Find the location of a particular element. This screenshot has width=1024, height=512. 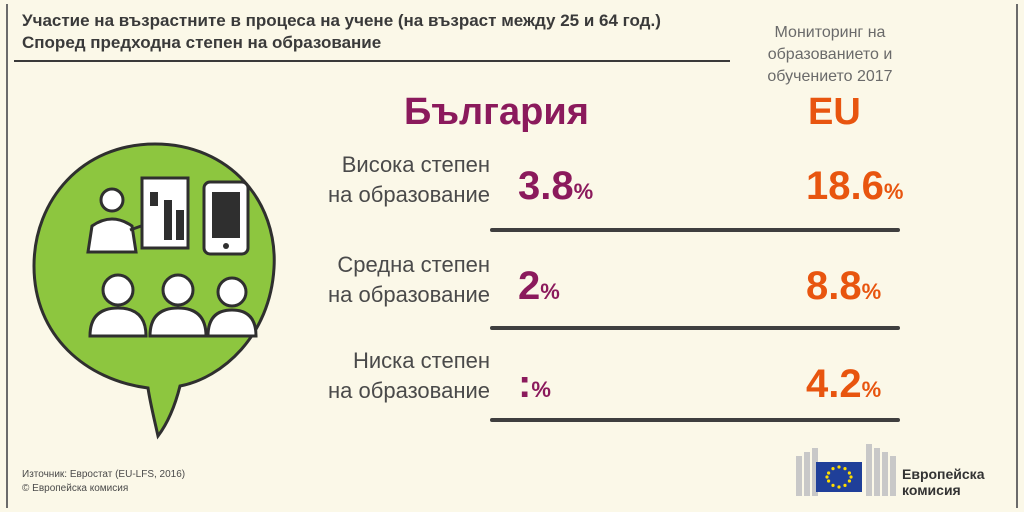

row-low-label-line-2: на образование is located at coordinates (409, 390).